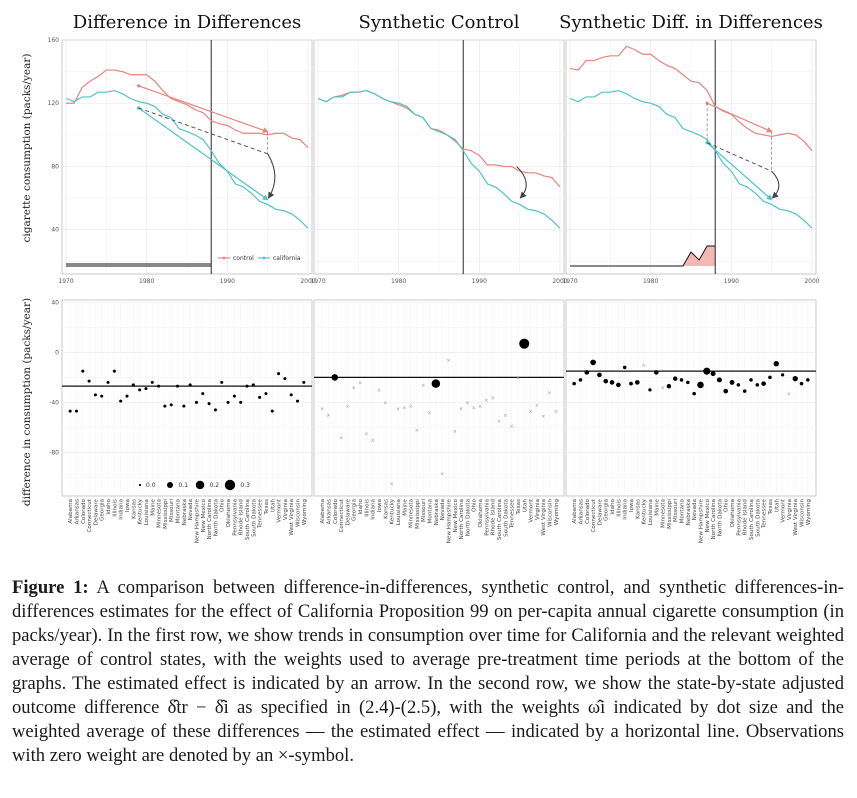 The image size is (857, 798). I want to click on state-label: Minnesota, so click(412, 513).